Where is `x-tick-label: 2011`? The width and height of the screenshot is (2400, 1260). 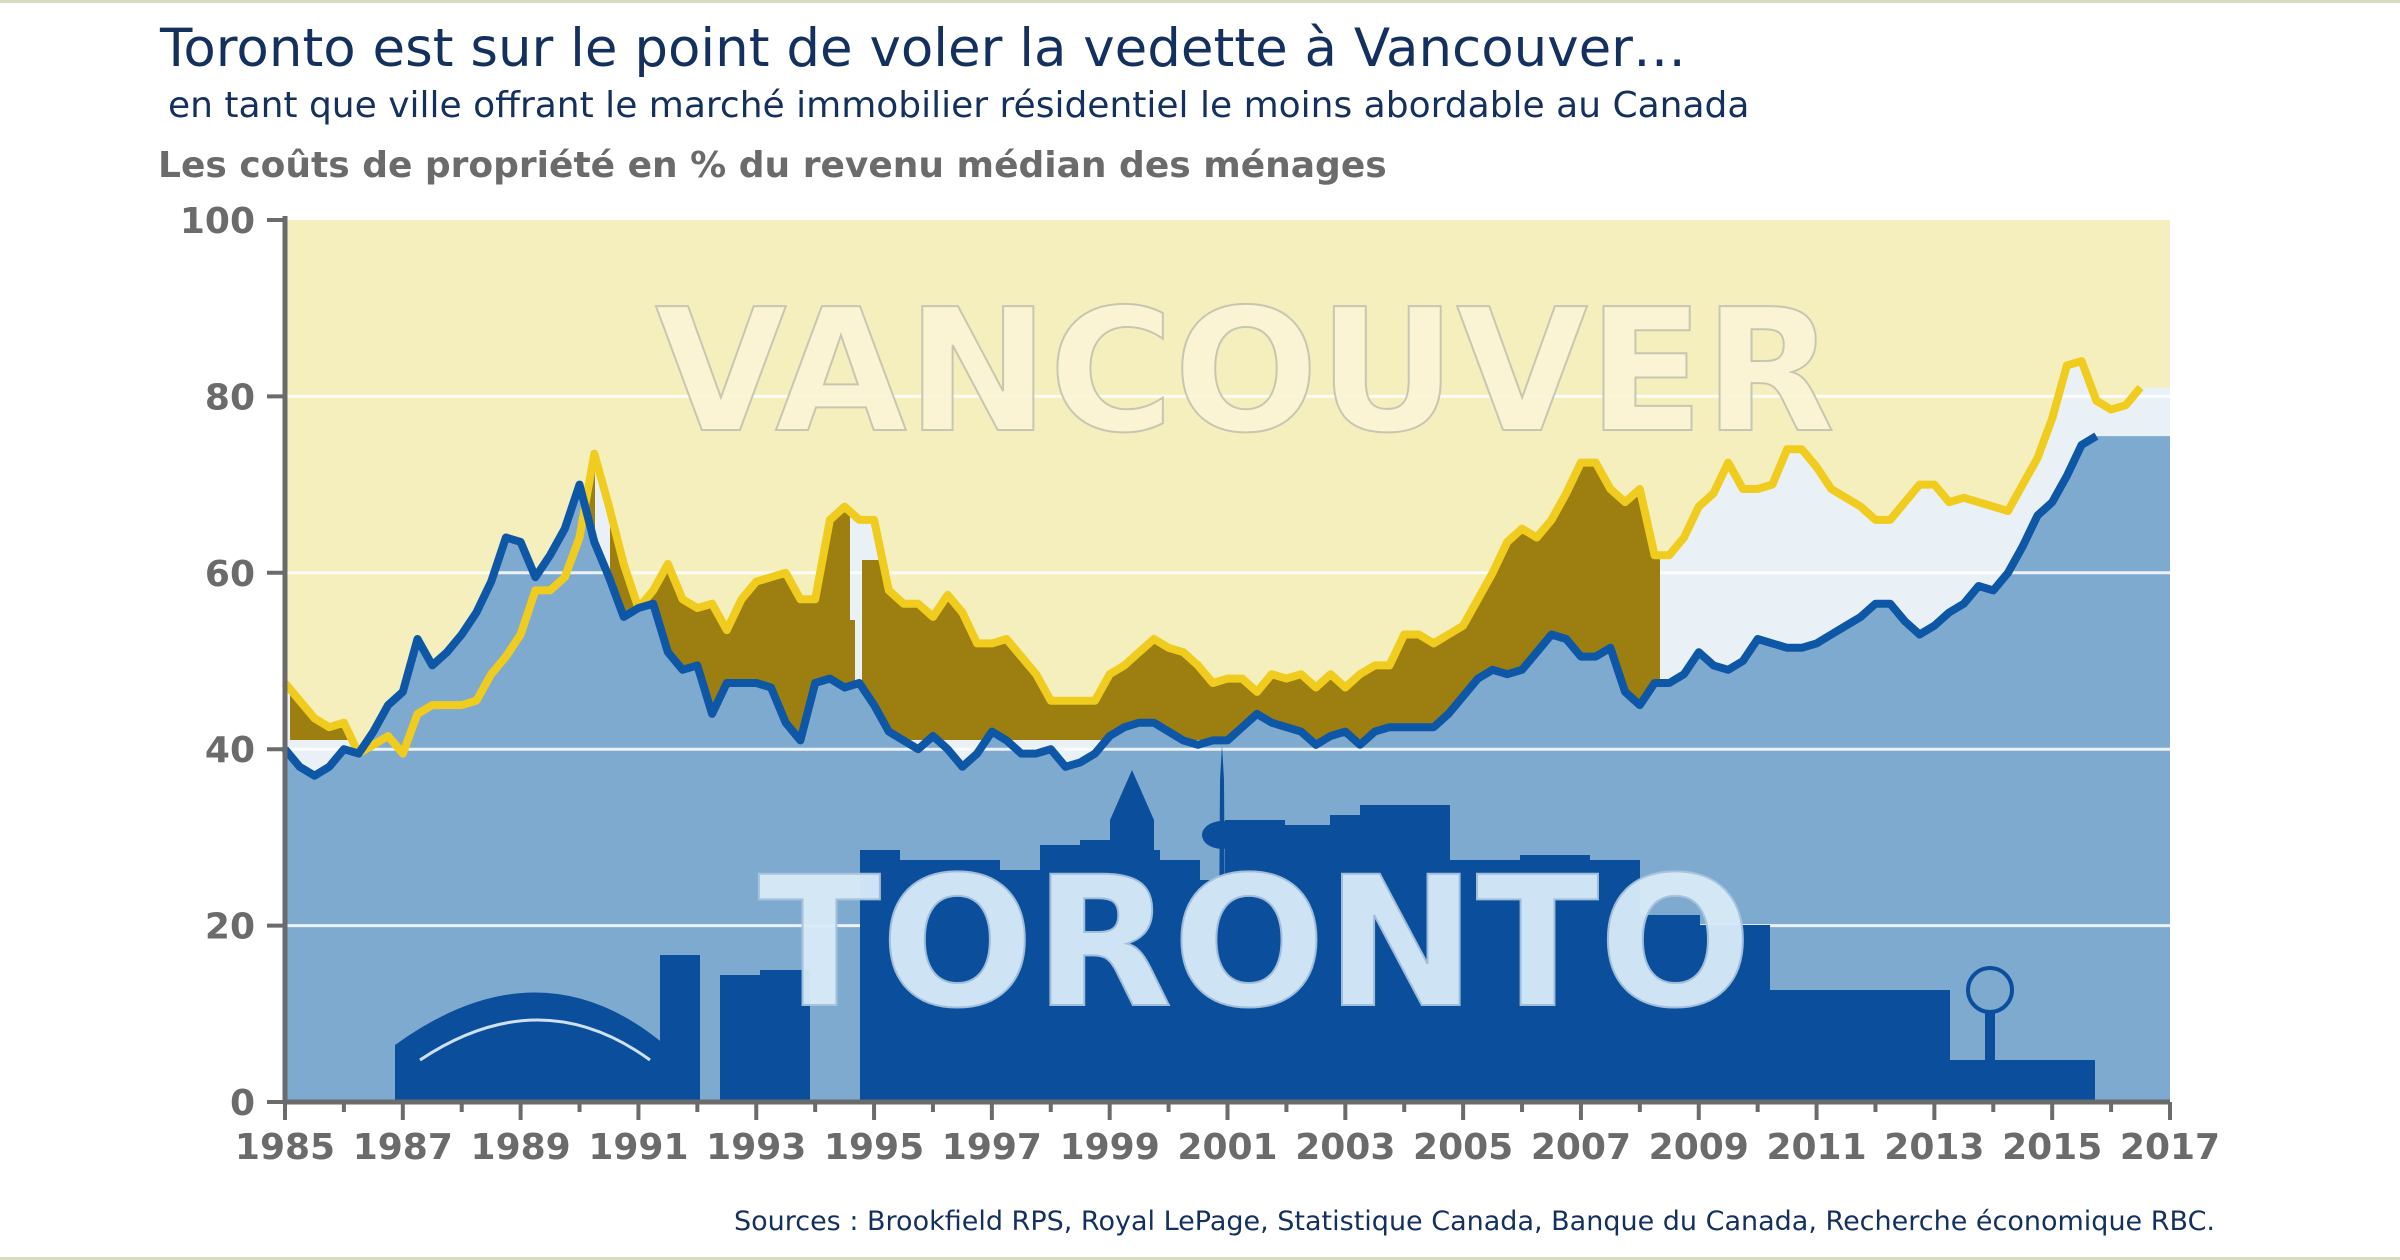 x-tick-label: 2011 is located at coordinates (1816, 1147).